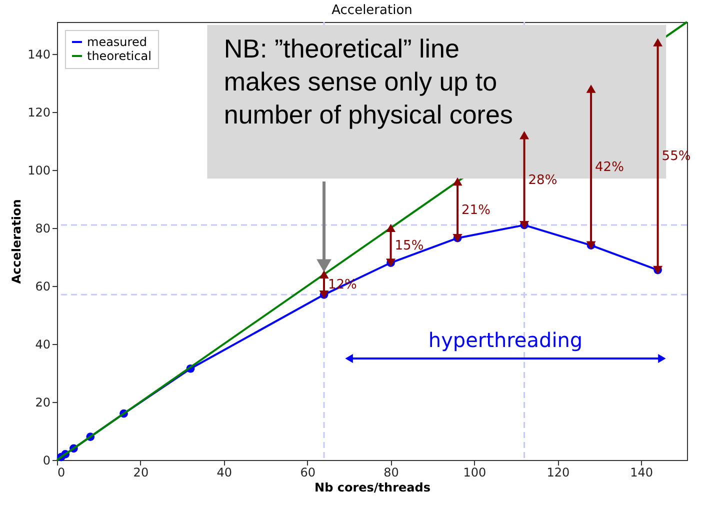 Image resolution: width=723 pixels, height=514 pixels. What do you see at coordinates (609, 168) in the screenshot?
I see `annotation: 42%` at bounding box center [609, 168].